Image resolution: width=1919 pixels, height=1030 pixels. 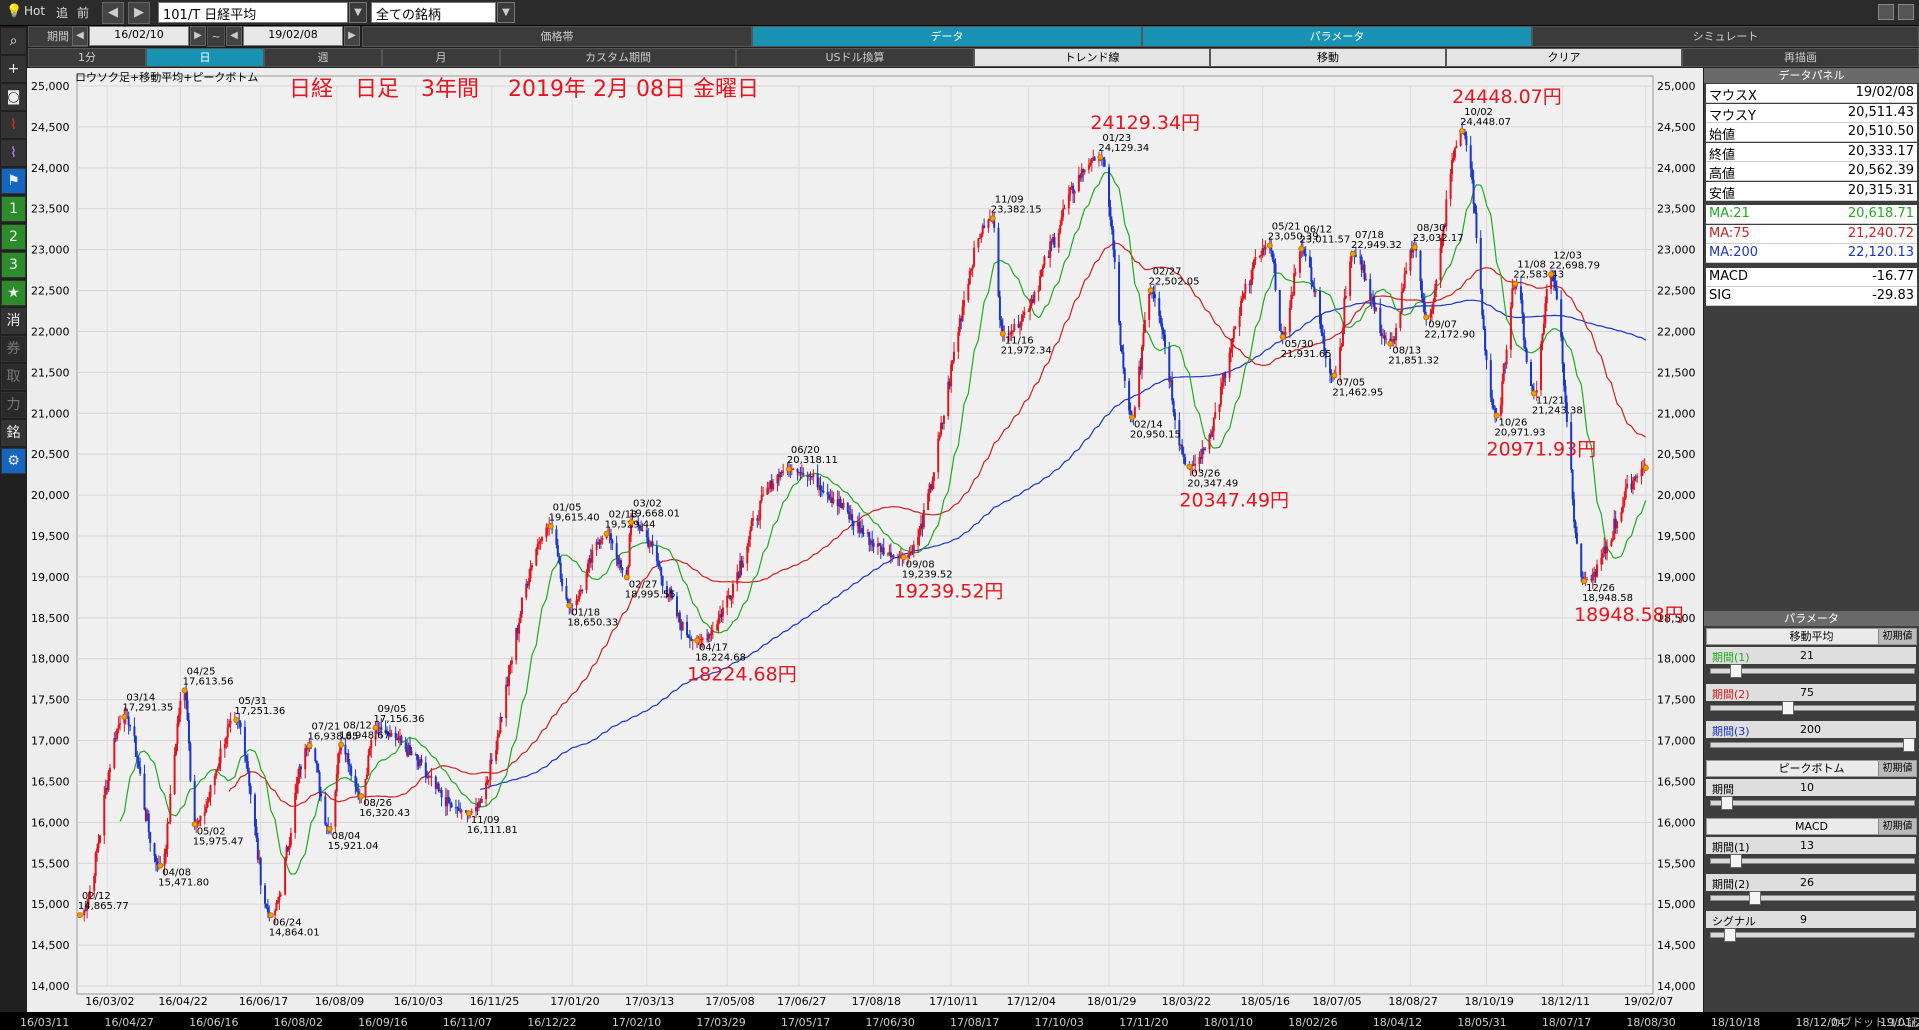 I want to click on date-to-input: 19/02/08, so click(x=293, y=36).